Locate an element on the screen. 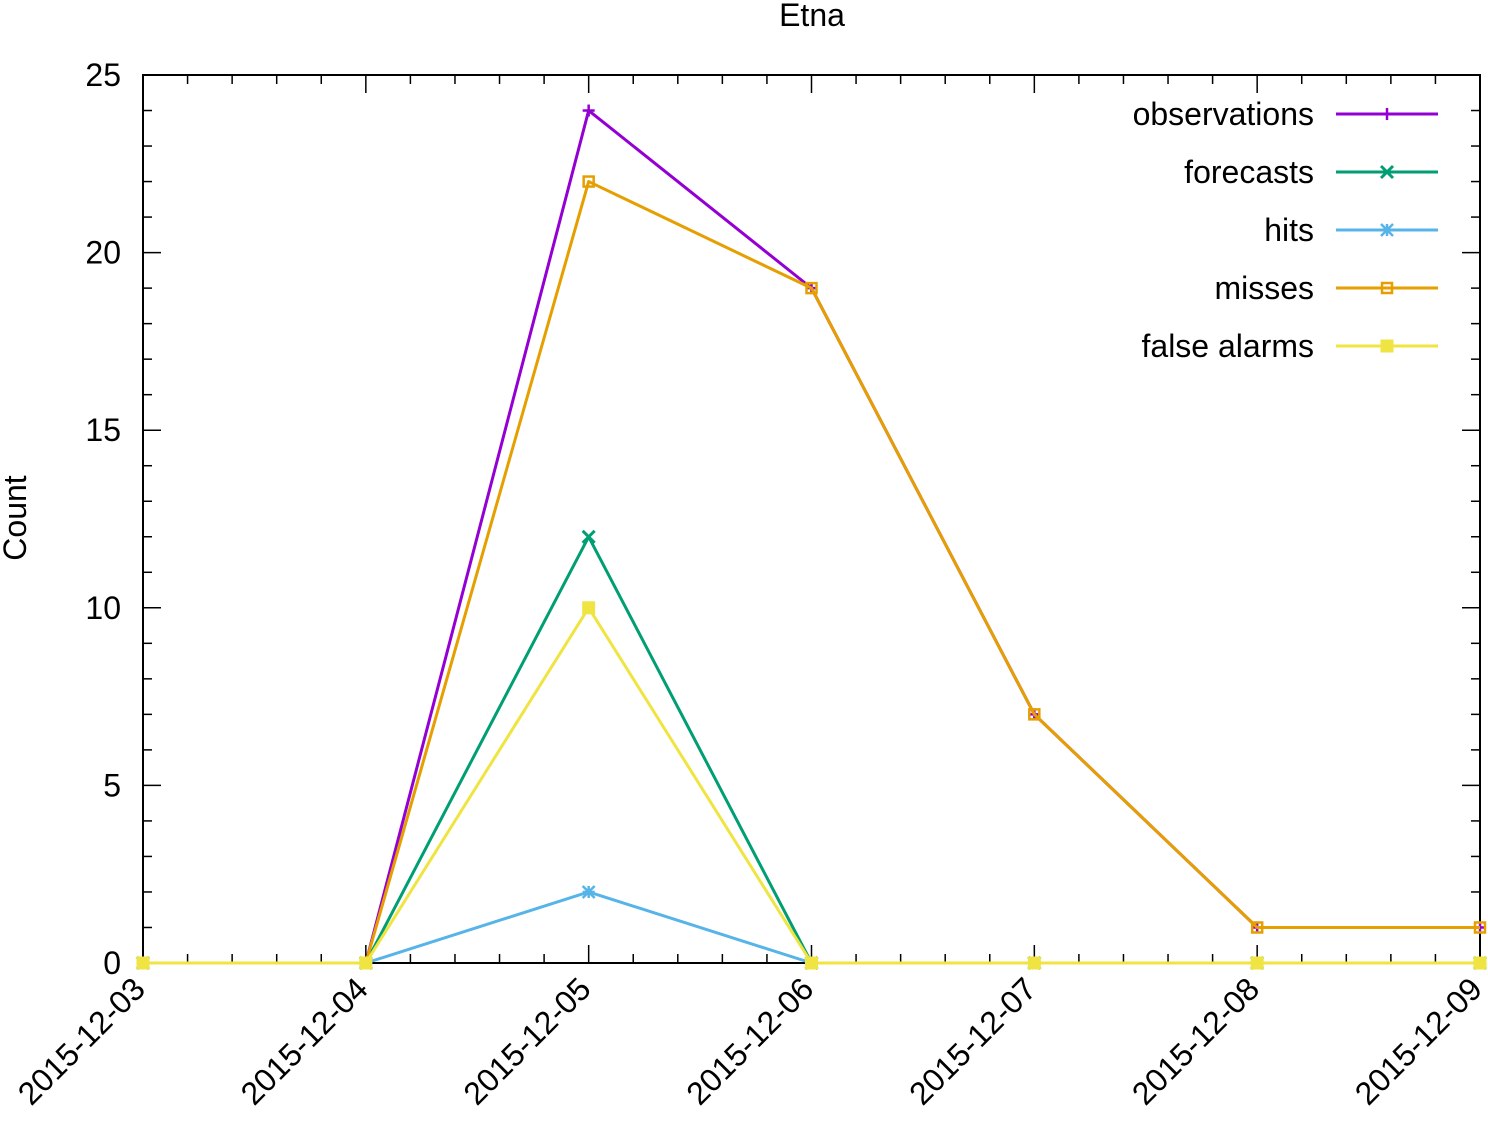 This screenshot has height=1126, width=1488. legend-label-hits: hits is located at coordinates (1289, 230).